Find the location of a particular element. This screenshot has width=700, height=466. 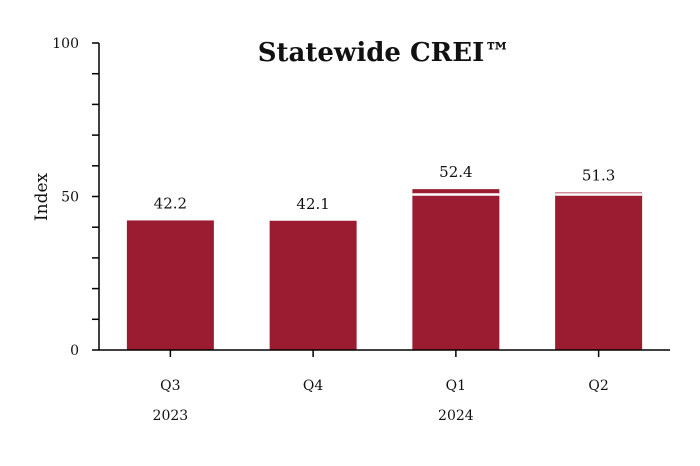

data-label: 42.1 is located at coordinates (312, 204).